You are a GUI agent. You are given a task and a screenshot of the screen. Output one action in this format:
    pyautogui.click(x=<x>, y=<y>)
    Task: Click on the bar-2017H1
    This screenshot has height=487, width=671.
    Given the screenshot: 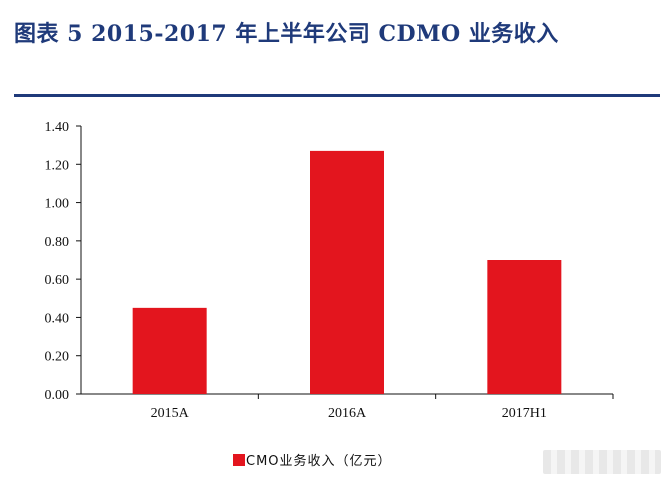 What is the action you would take?
    pyautogui.click(x=524, y=327)
    